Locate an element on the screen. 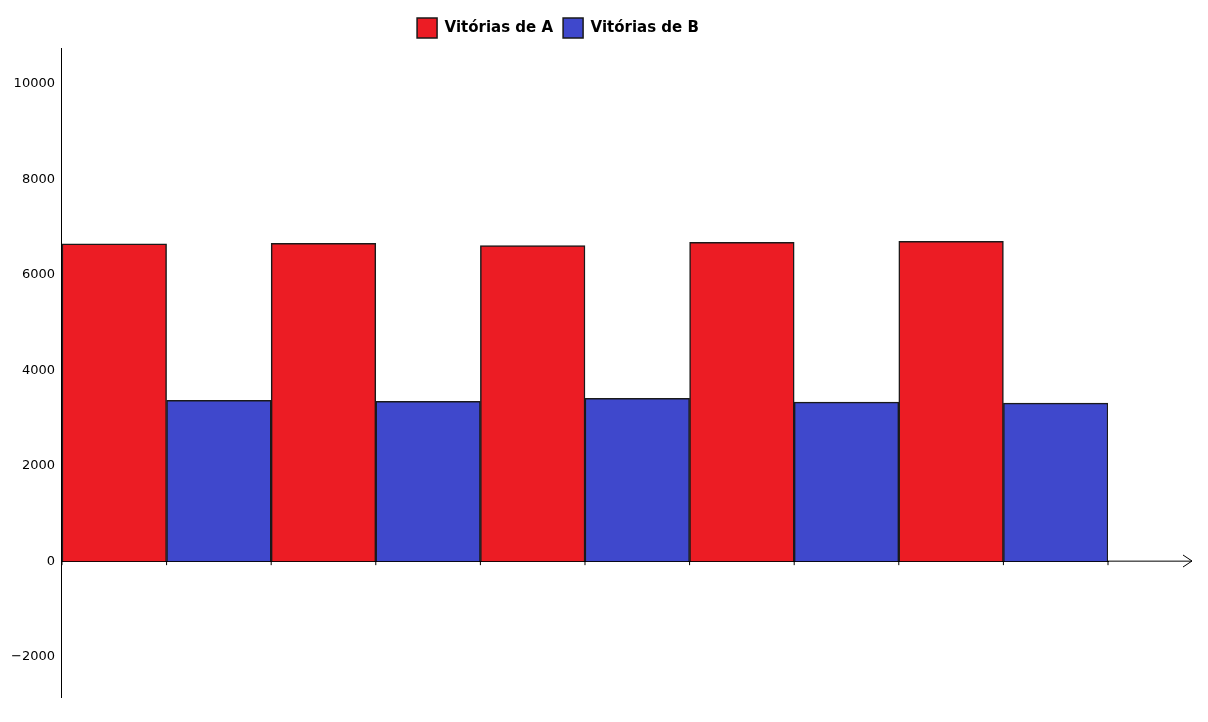  y-tick-label: −2000 is located at coordinates (32, 655).